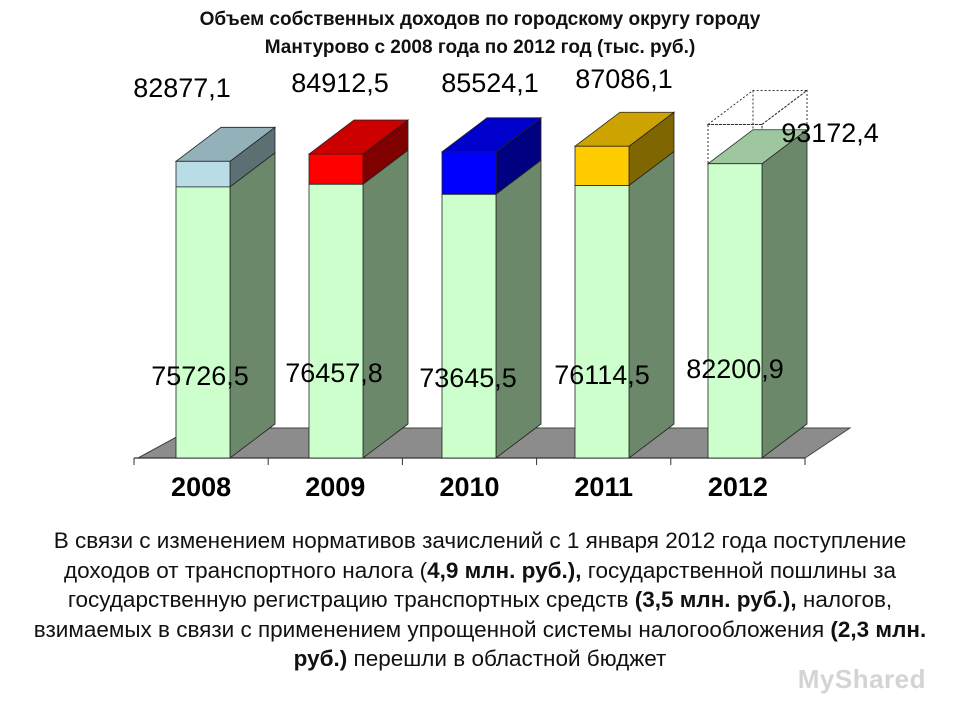 Image resolution: width=960 pixels, height=720 pixels. Describe the element at coordinates (182, 88) in the screenshot. I see `data-label-total: 82877,1` at that location.